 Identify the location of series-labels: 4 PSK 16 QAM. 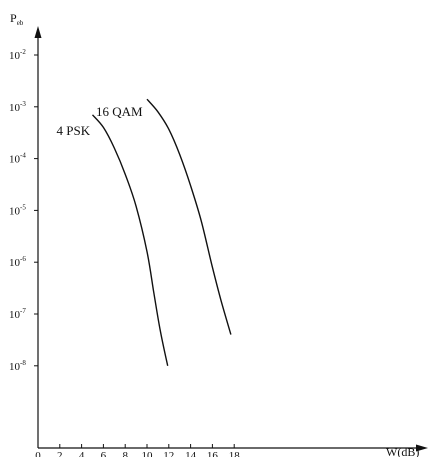
(100, 121).